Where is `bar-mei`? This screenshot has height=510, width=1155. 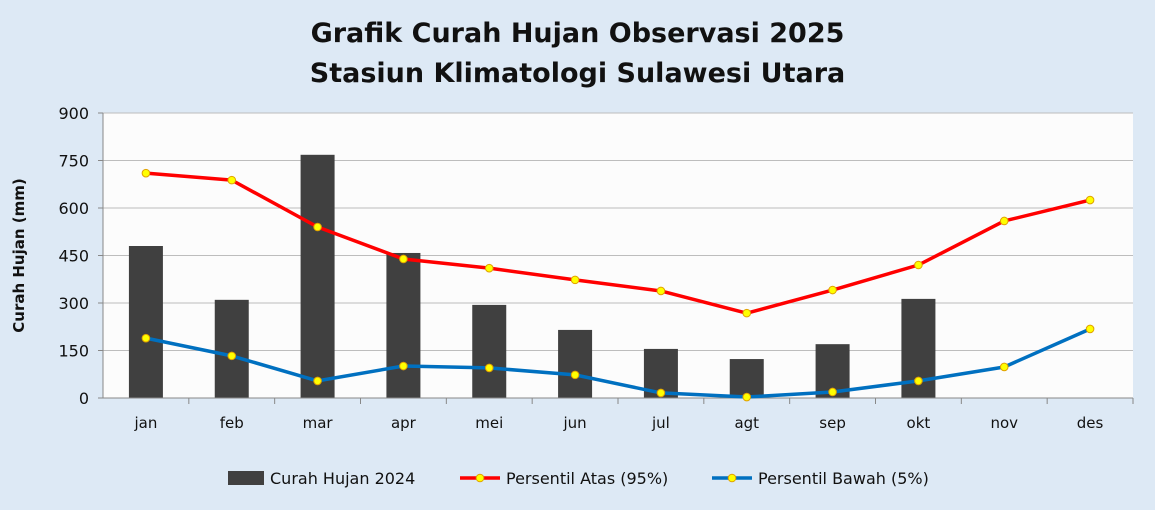
bar-mei is located at coordinates (489, 351).